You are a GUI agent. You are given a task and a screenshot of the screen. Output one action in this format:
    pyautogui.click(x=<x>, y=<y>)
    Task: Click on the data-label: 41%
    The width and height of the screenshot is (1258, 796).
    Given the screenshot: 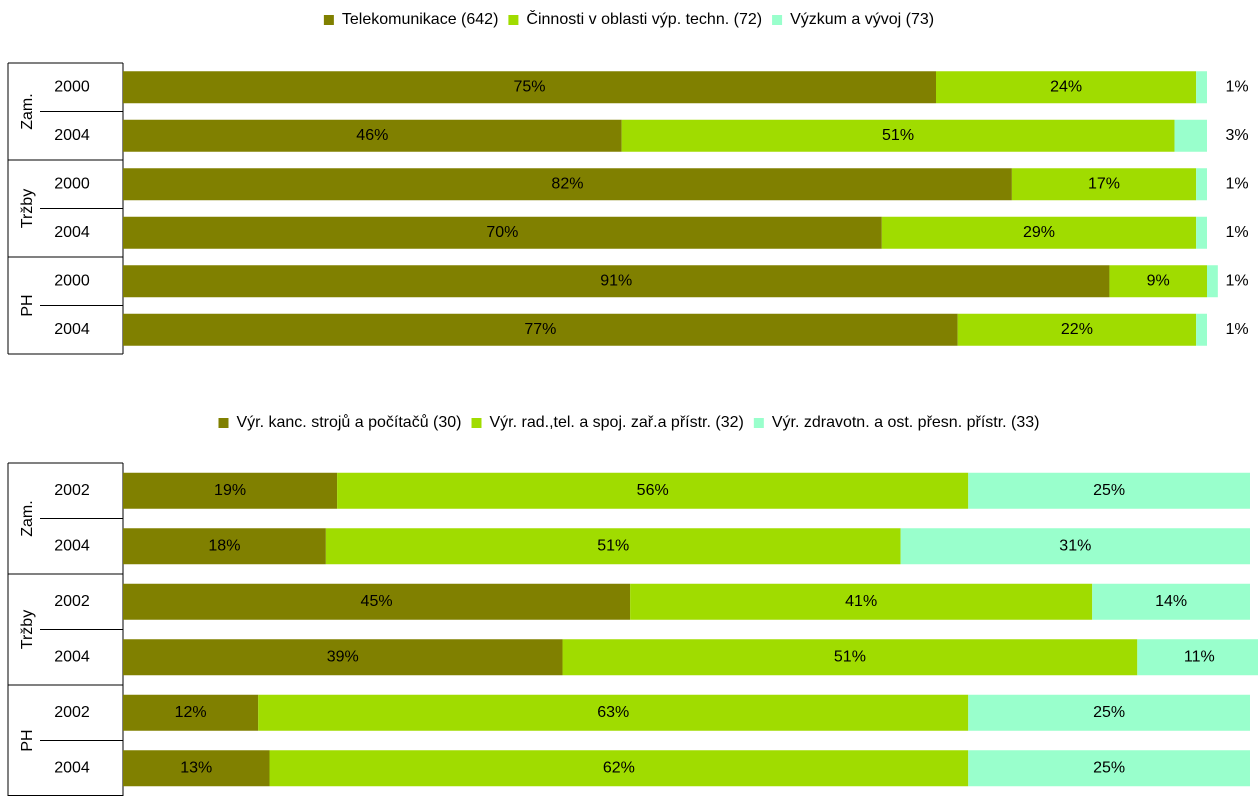 What is the action you would take?
    pyautogui.click(x=861, y=601)
    